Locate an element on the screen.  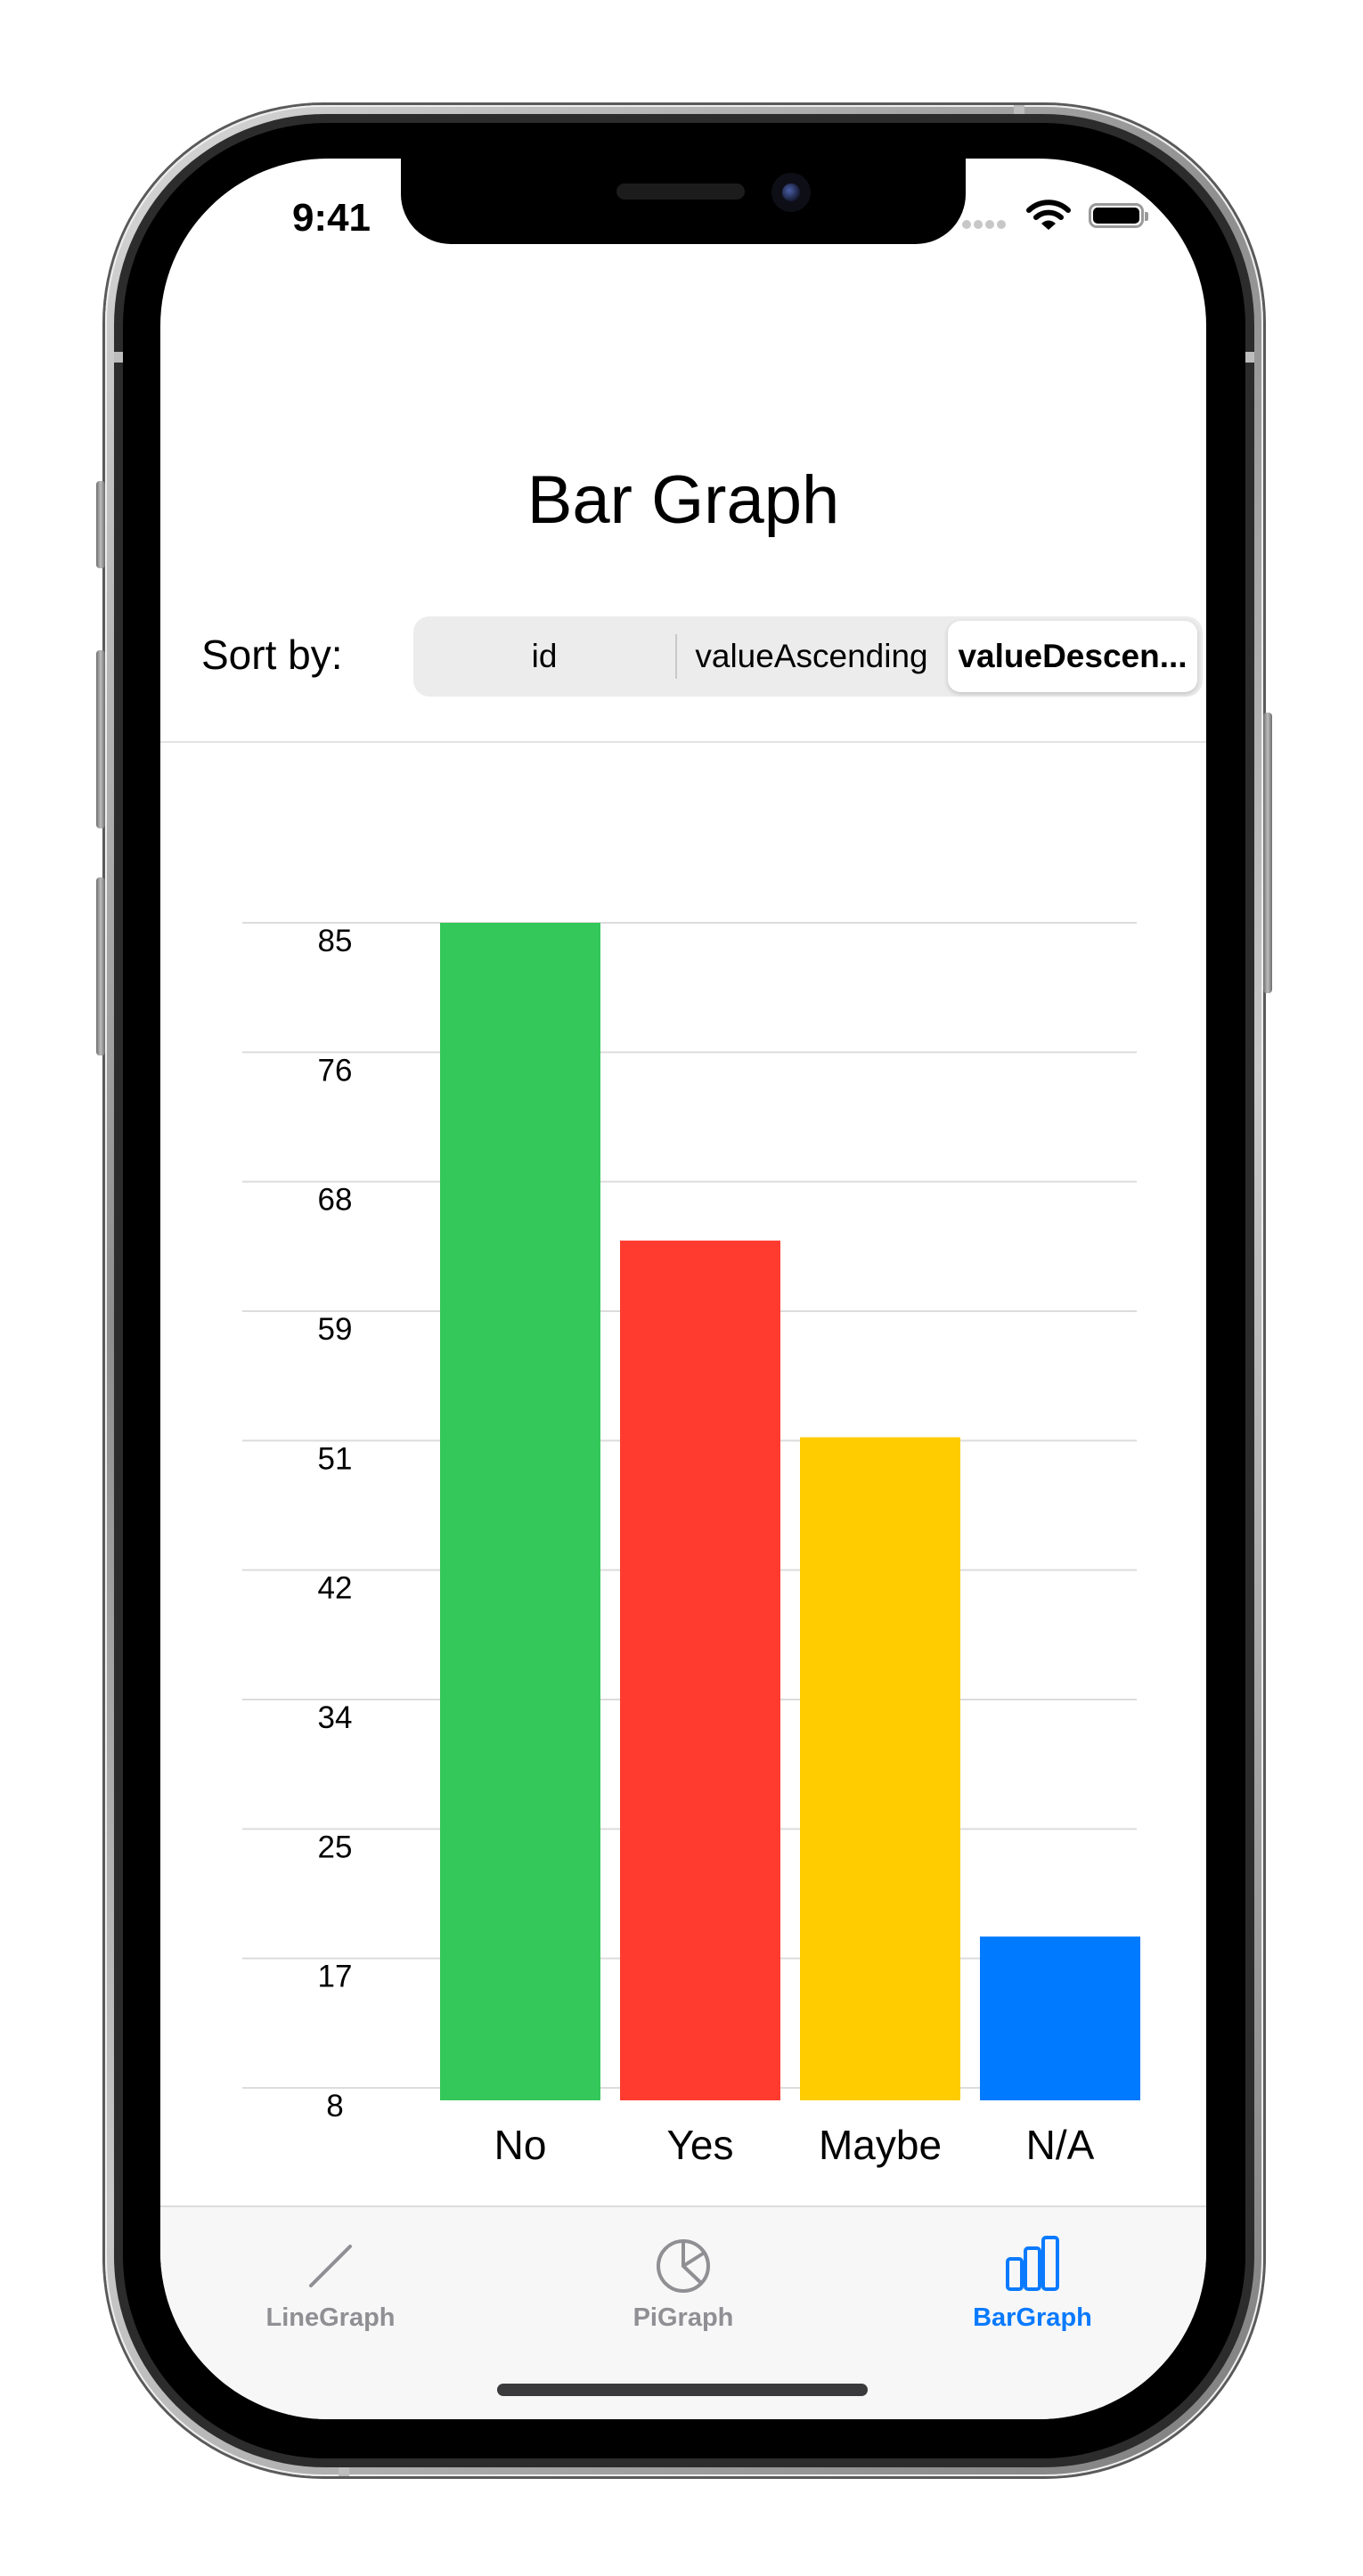
bar-chart-icon is located at coordinates (1032, 2264).